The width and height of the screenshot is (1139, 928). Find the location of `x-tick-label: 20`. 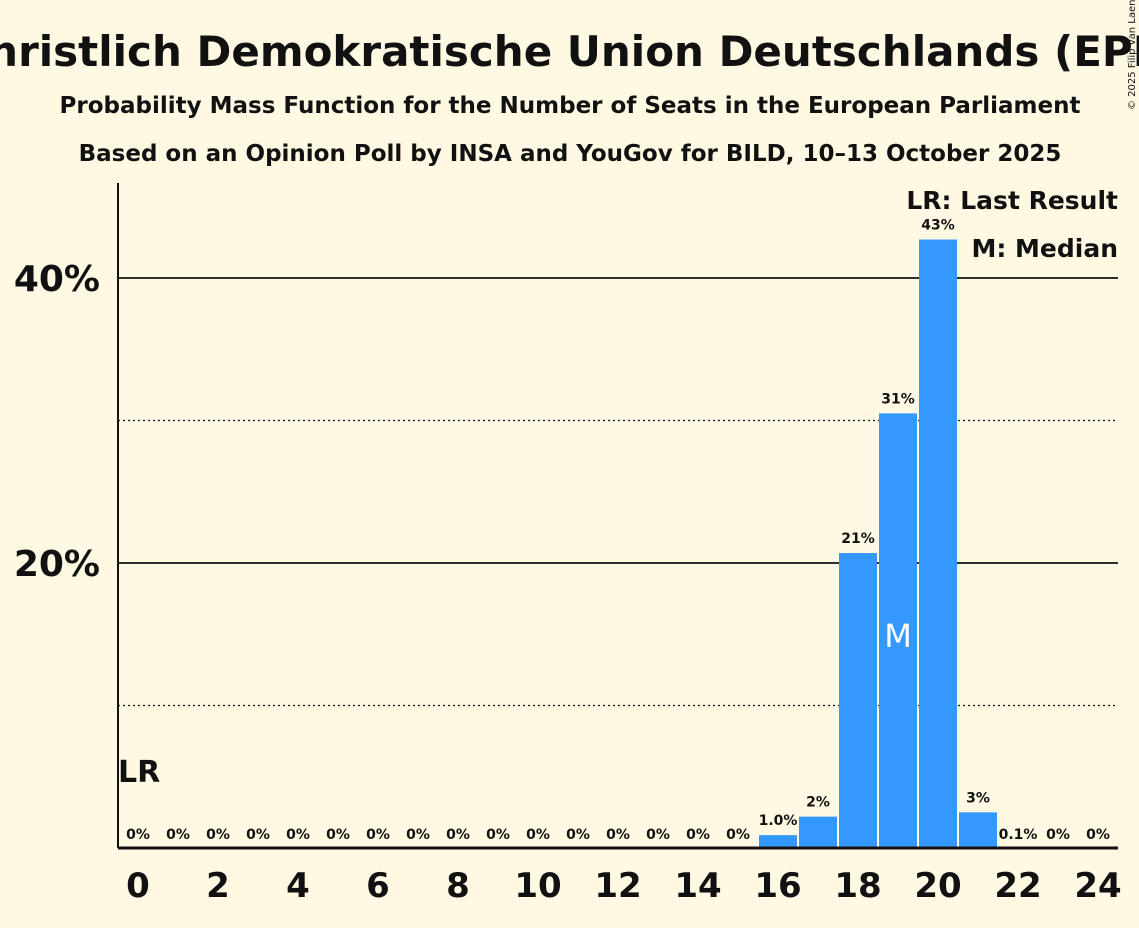

x-tick-label: 20 is located at coordinates (937, 886).